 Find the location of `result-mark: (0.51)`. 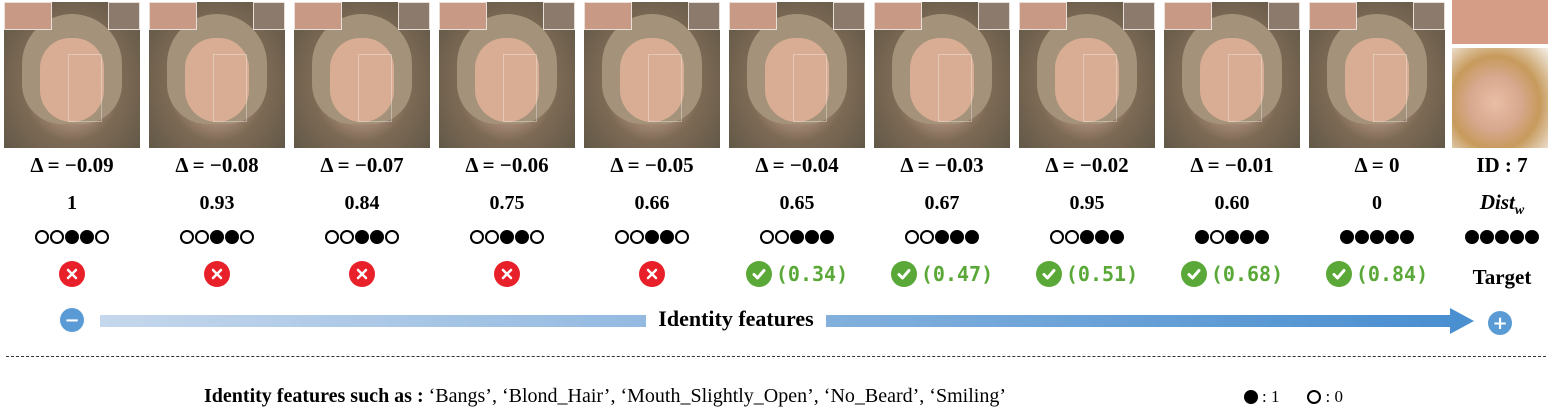

result-mark: (0.51) is located at coordinates (1087, 274).